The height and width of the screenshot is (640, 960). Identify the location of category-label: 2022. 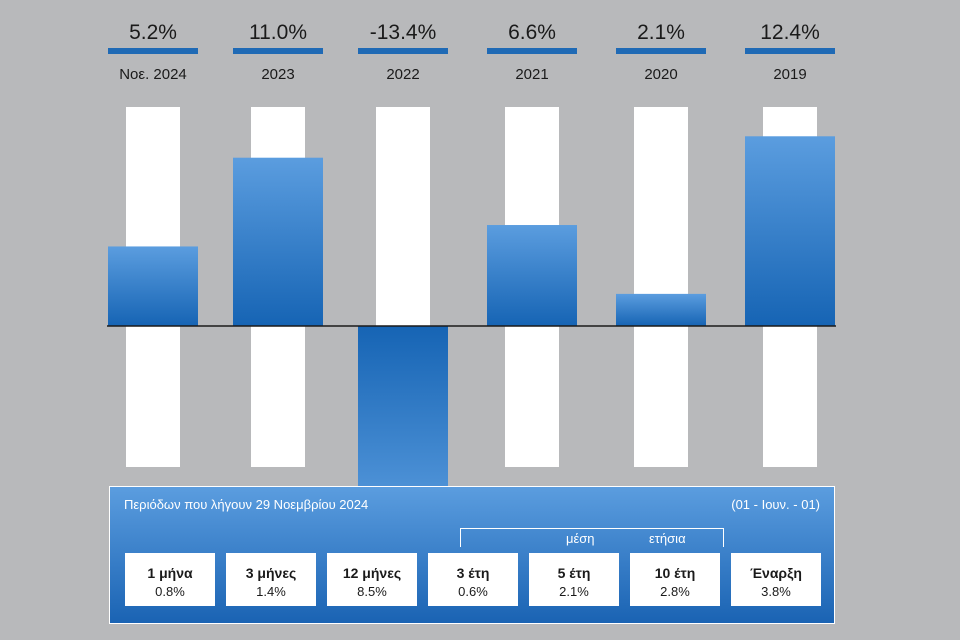
(402, 74).